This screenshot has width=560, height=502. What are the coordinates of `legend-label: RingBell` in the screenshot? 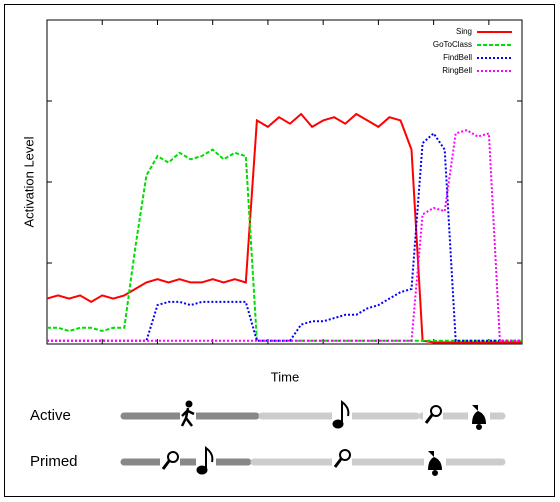 It's located at (457, 70).